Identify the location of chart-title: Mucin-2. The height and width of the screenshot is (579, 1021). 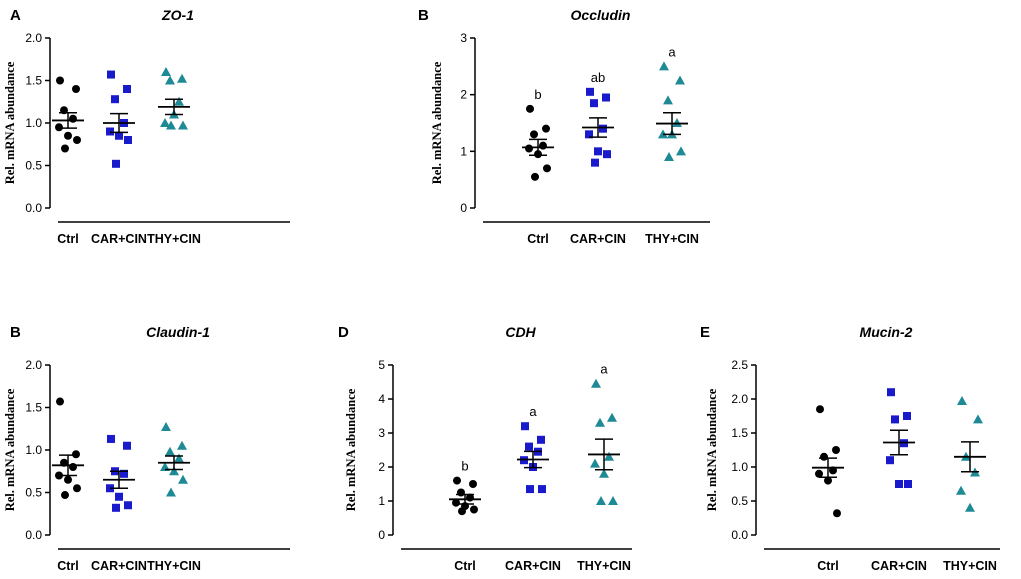
(886, 332).